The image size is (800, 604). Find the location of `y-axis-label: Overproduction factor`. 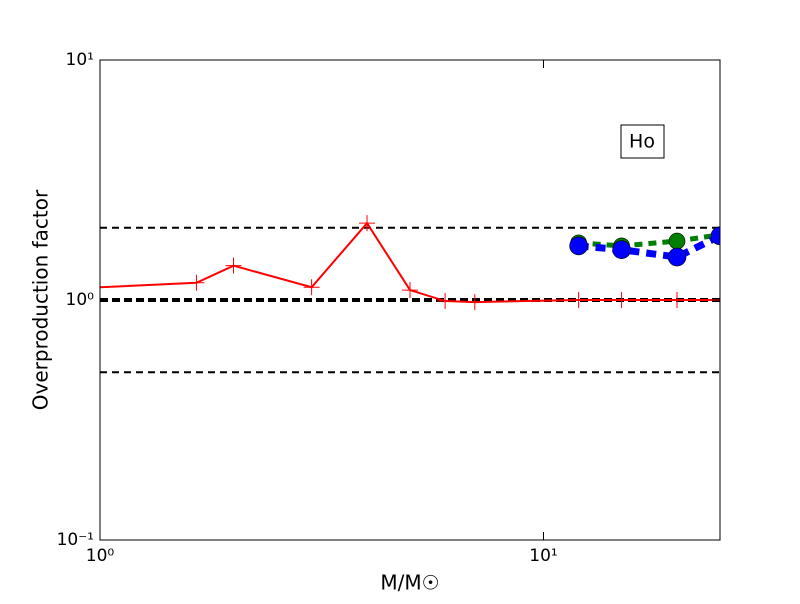

y-axis-label: Overproduction factor is located at coordinates (41, 299).